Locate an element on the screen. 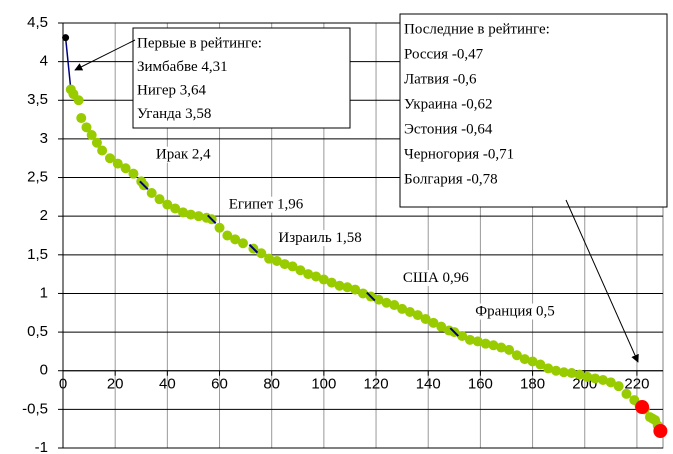  annotation: Ирак 2,4 is located at coordinates (183, 155).